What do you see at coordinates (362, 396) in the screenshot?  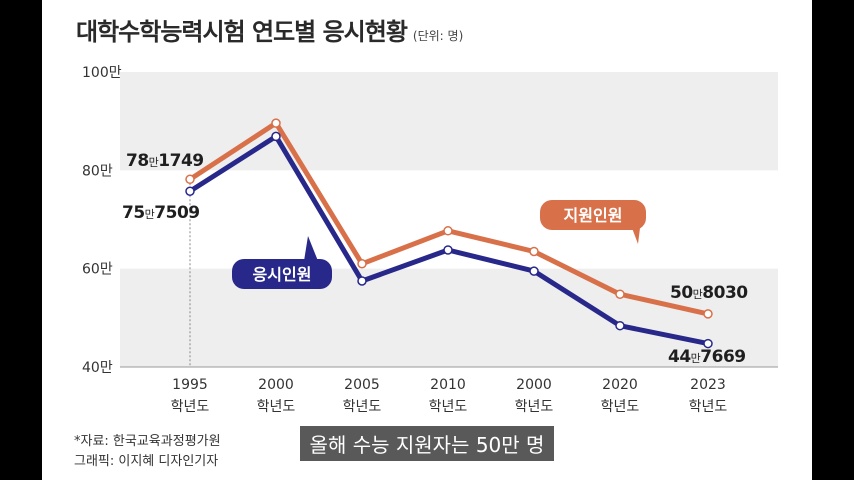 I see `x-tick-label: 2005 학년도` at bounding box center [362, 396].